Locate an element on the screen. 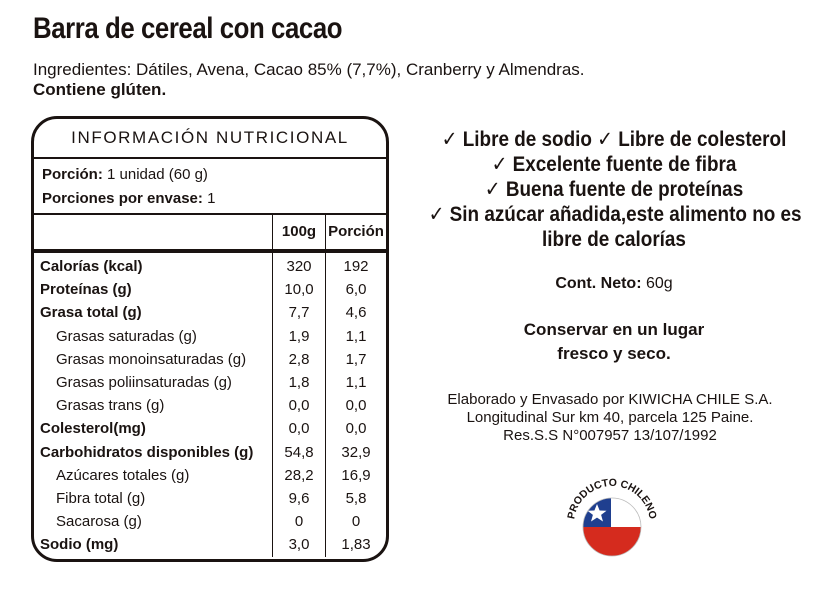  claim-line: libre de calorías is located at coordinates (614, 239).